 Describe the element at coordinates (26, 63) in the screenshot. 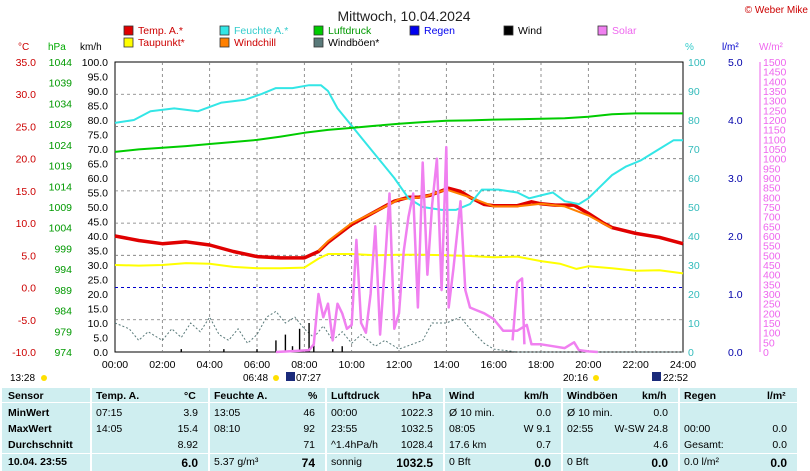

I see `tick-label-temp: 35.0` at that location.